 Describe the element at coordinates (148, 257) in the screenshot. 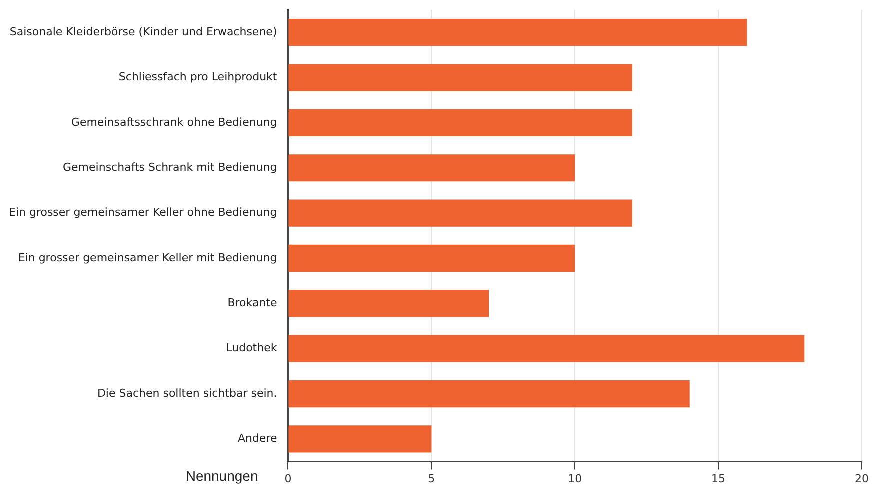

I see `y-tick-label: Ein grosser gemeinsamer Keller mit Bedienung` at that location.